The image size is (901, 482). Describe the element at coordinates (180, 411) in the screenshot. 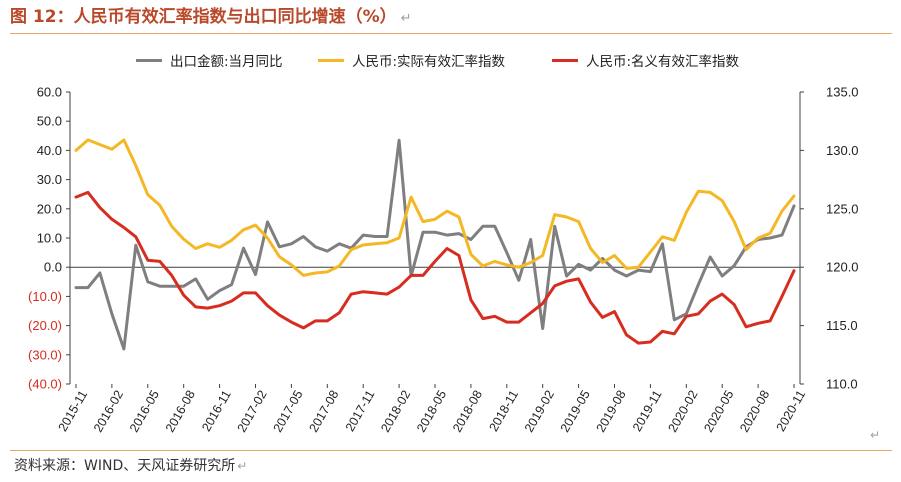

I see `x-tick-label: 2016-08` at that location.